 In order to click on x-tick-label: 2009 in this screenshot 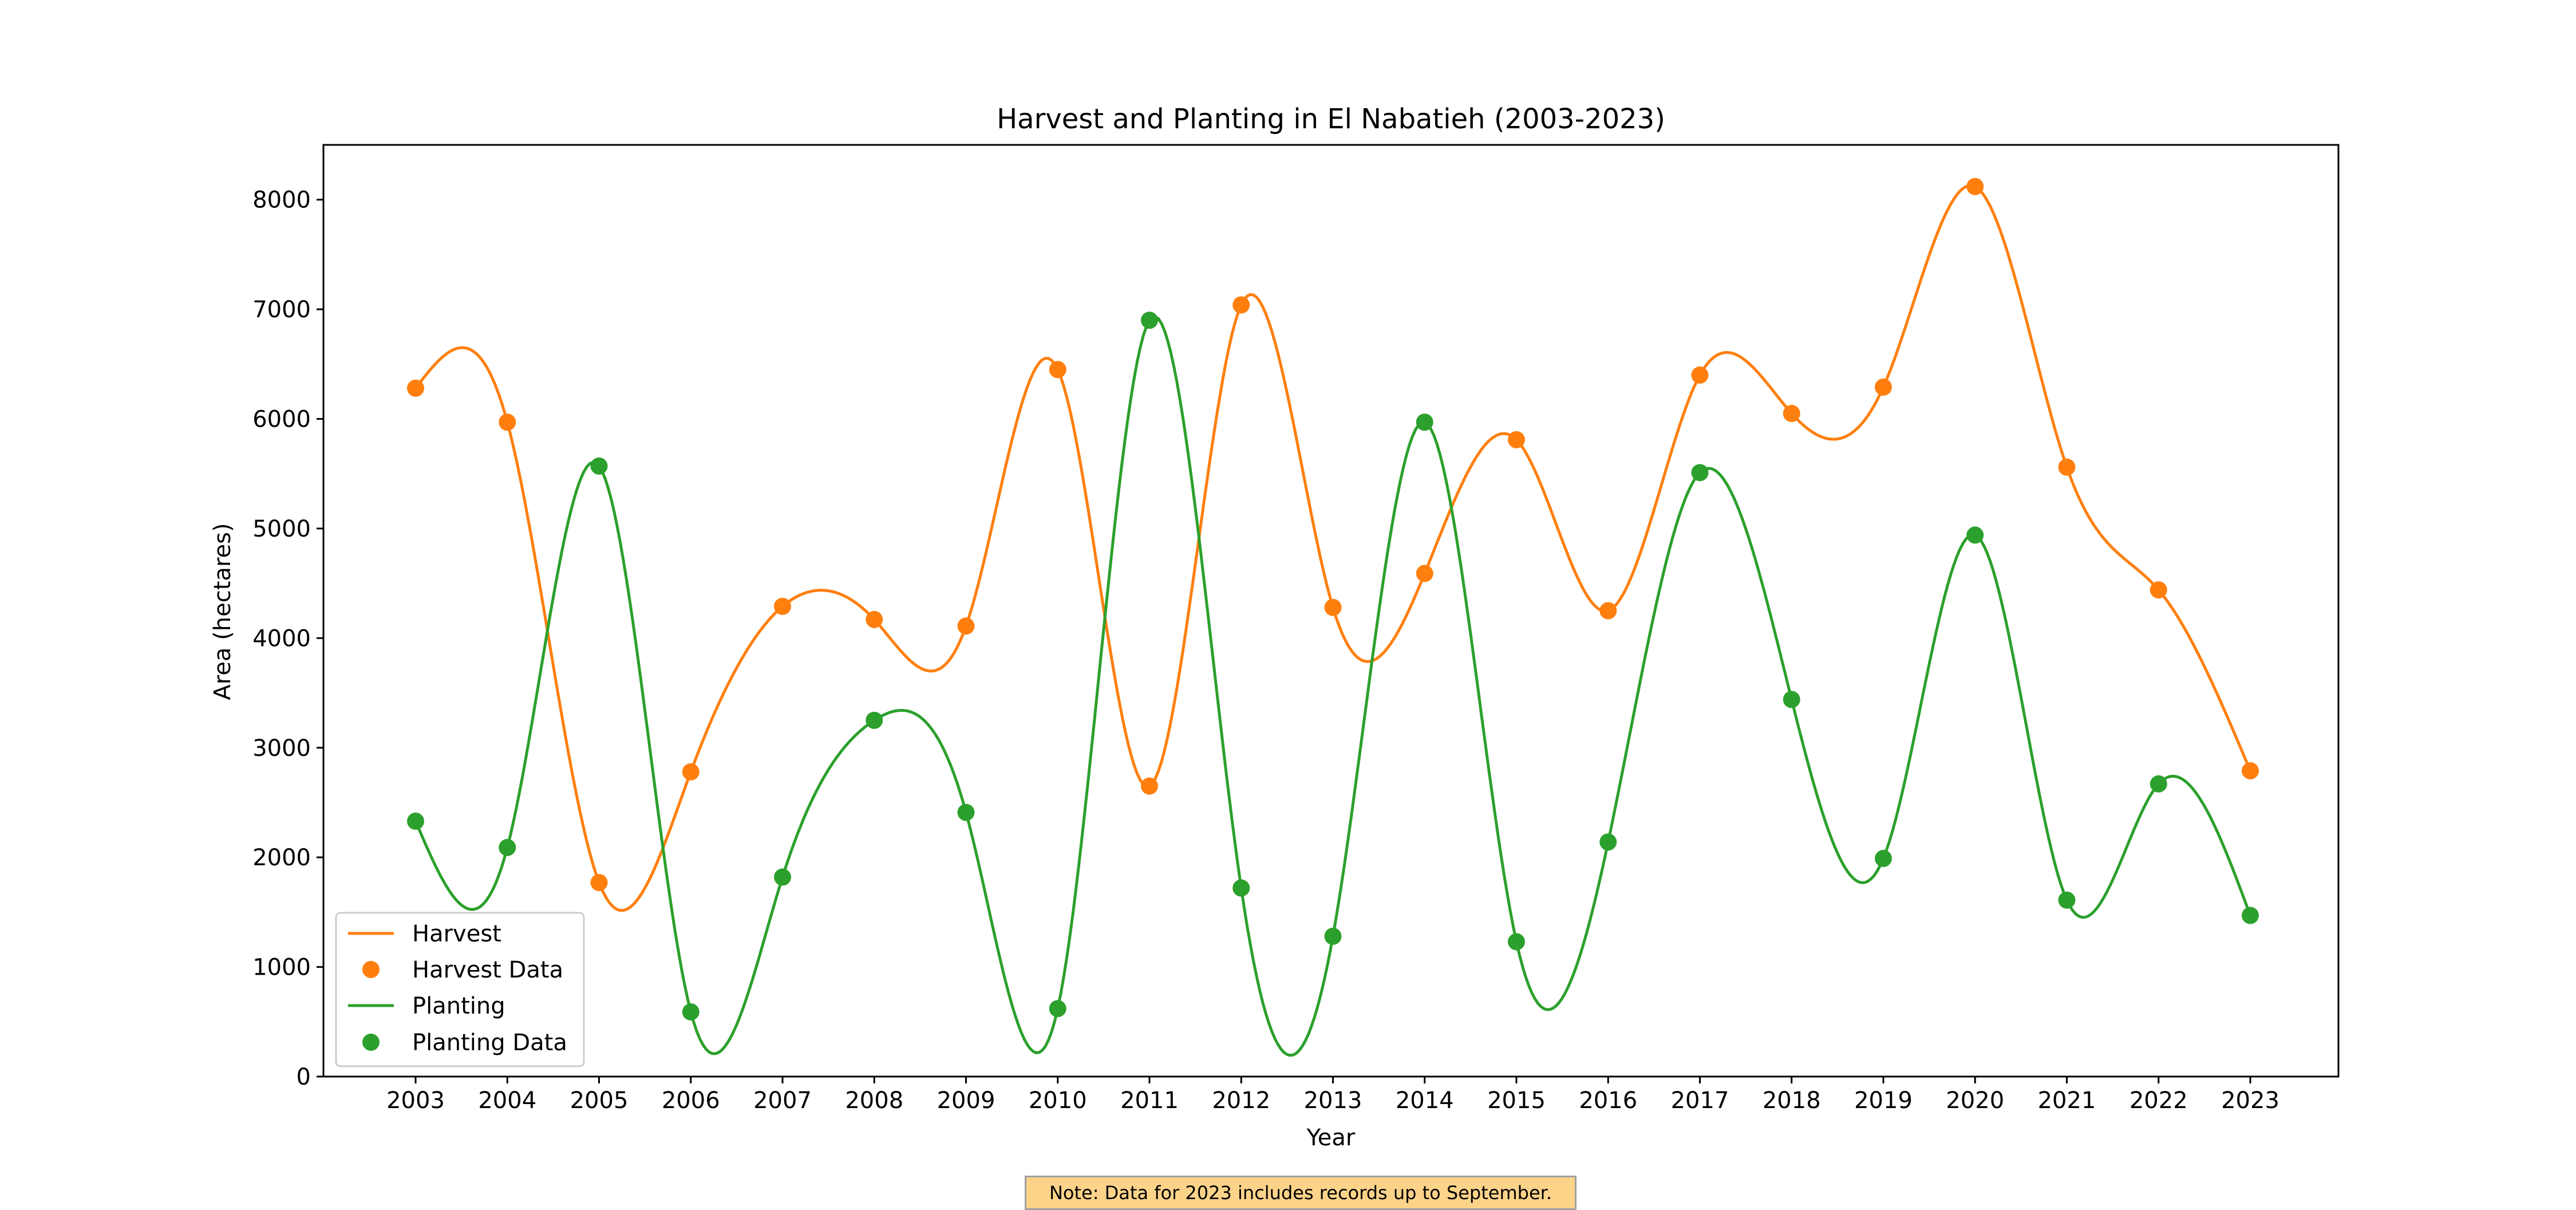, I will do `click(966, 1100)`.